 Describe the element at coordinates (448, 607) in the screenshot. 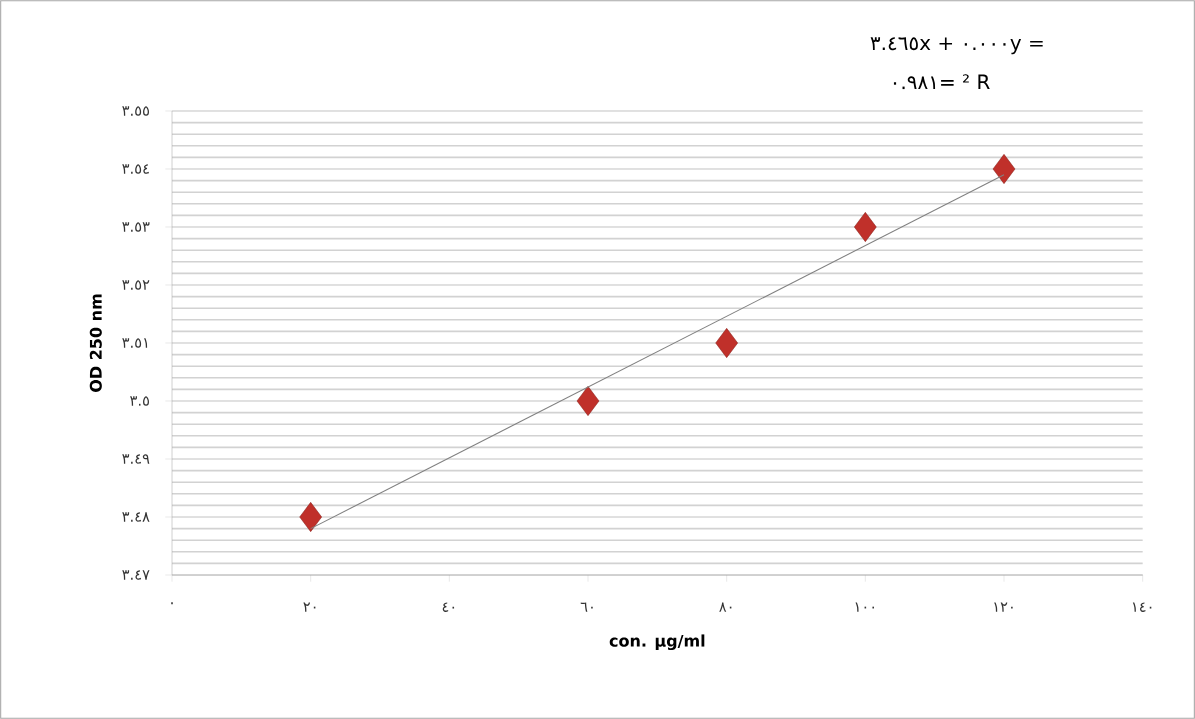

I see `x-tick-label: ٤٠` at that location.